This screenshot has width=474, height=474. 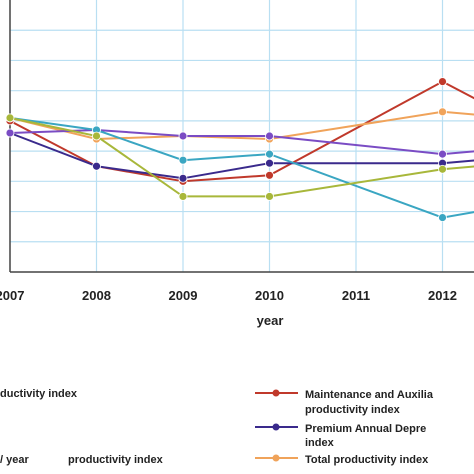 I want to click on x-tick-label: 2010, so click(x=269, y=295).